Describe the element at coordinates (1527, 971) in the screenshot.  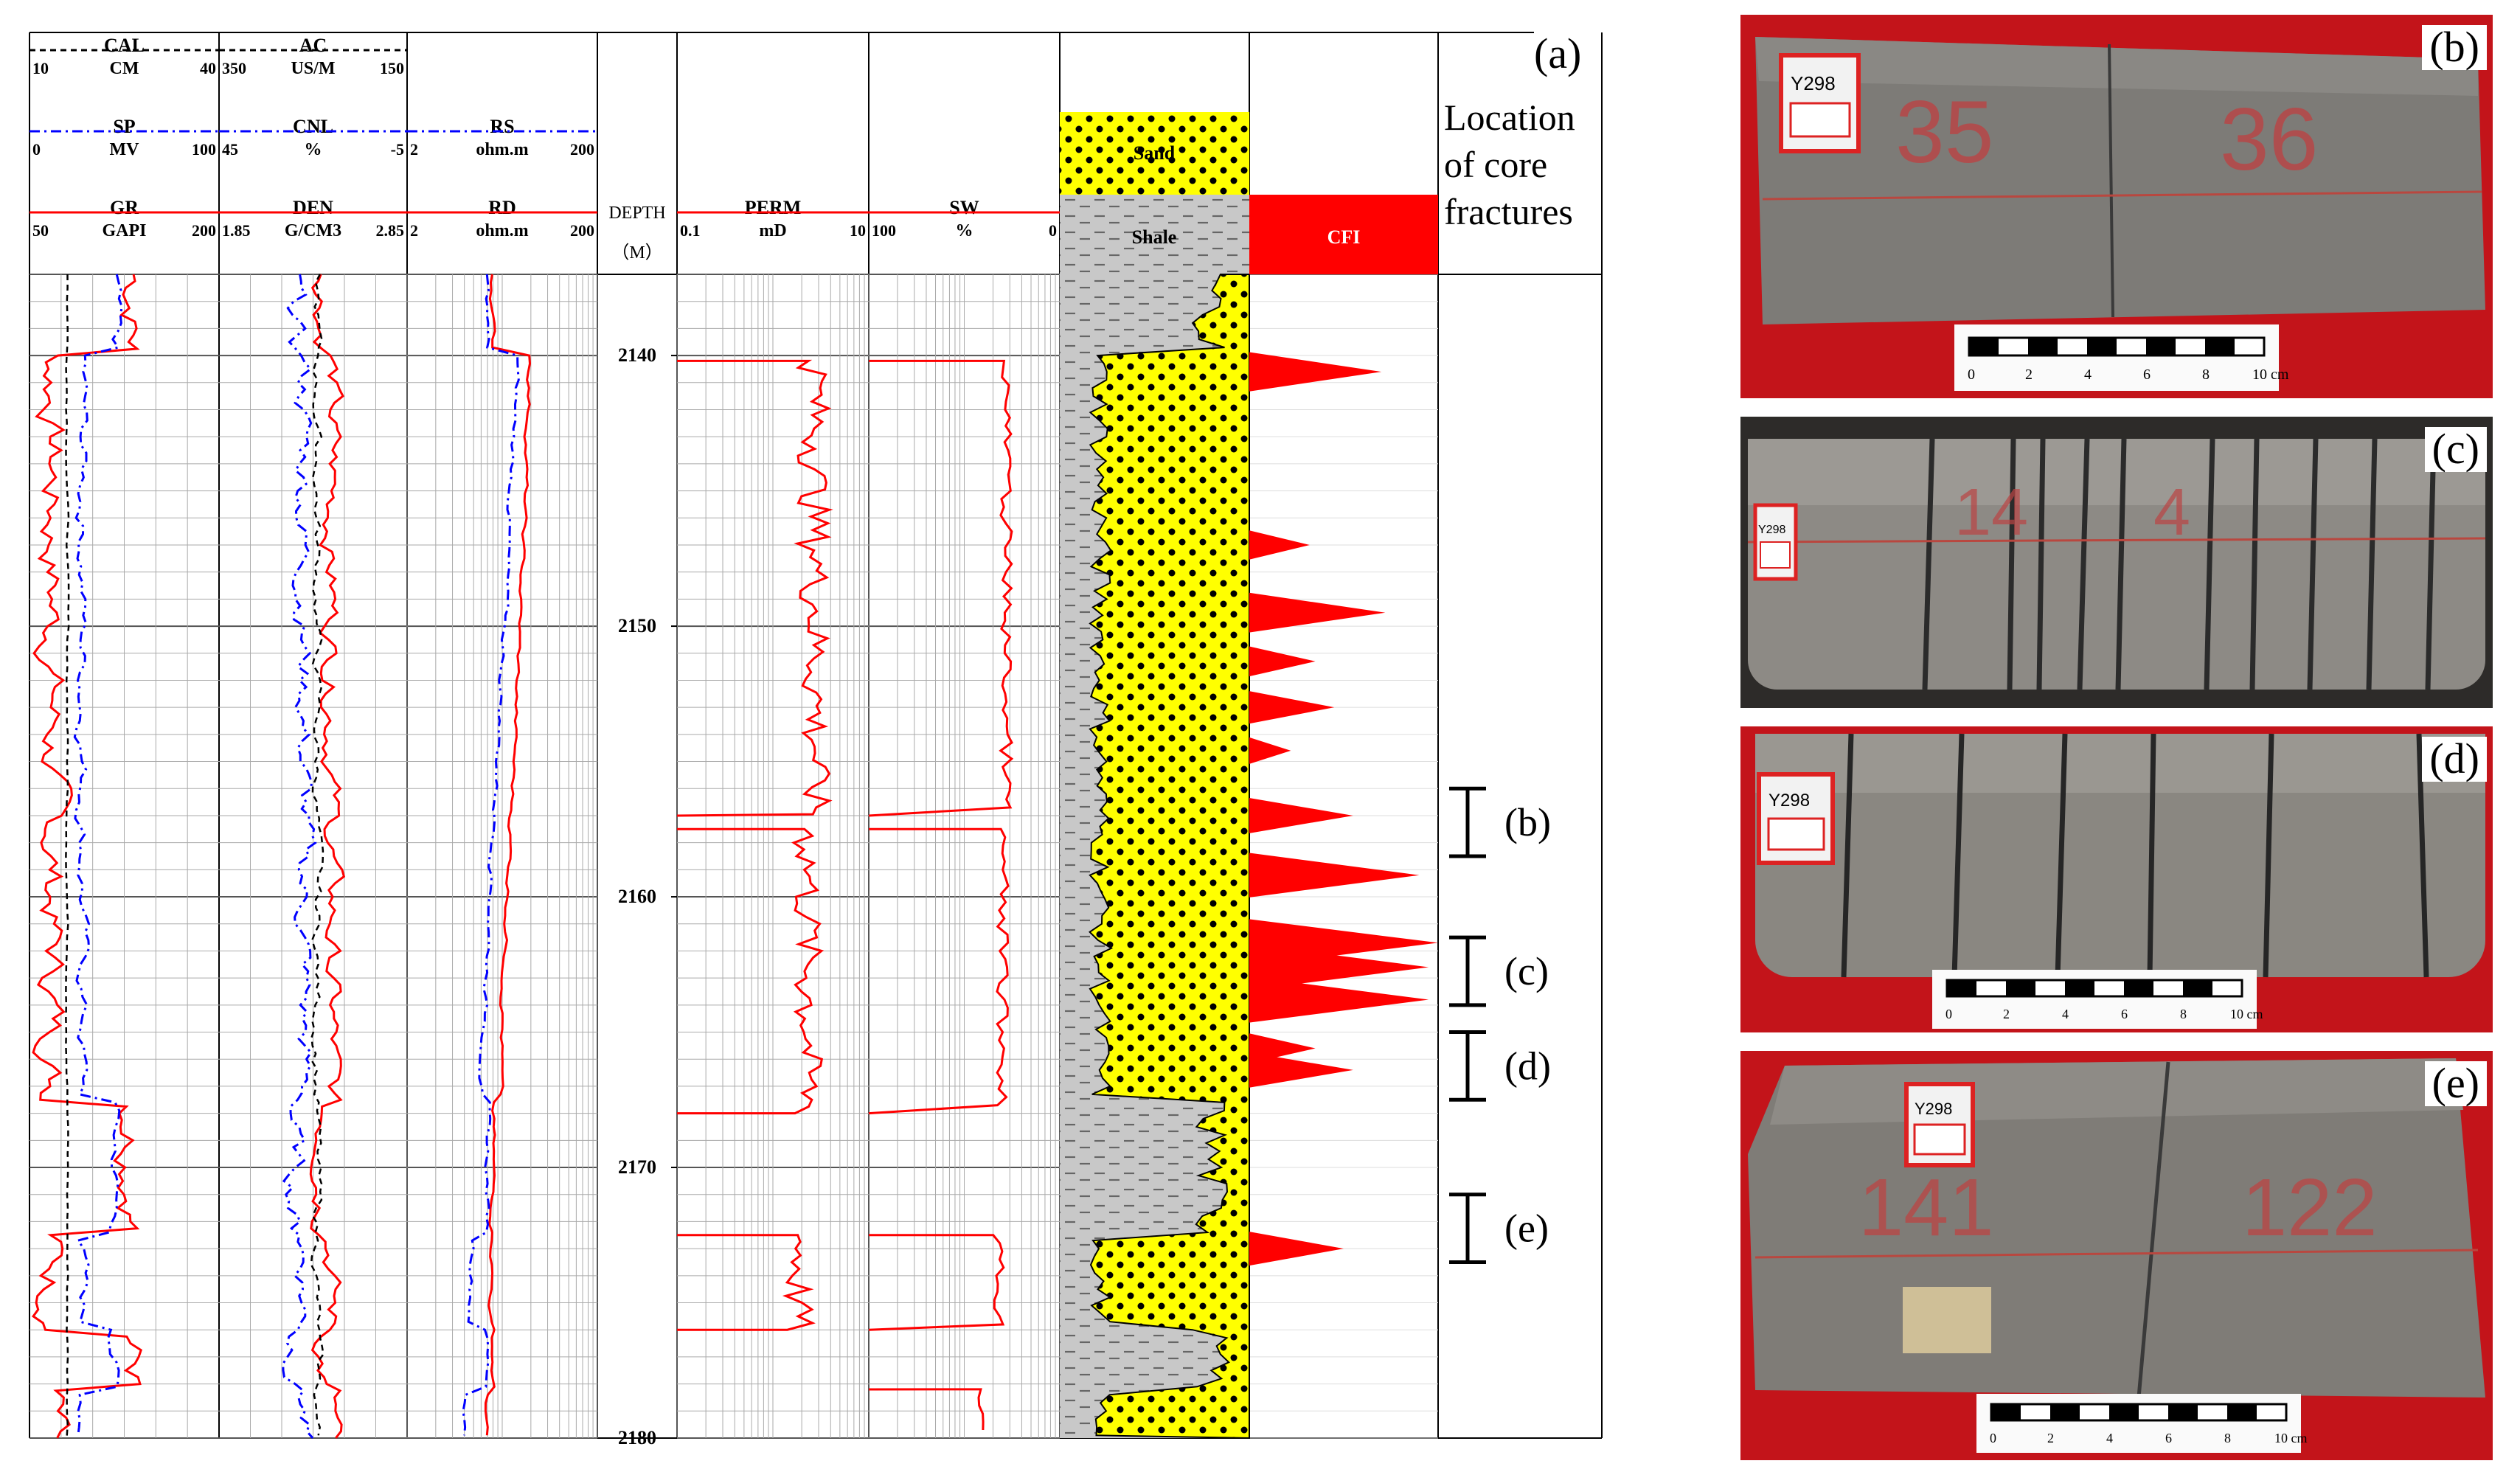
I see `fracture-marker-label: (c)` at that location.